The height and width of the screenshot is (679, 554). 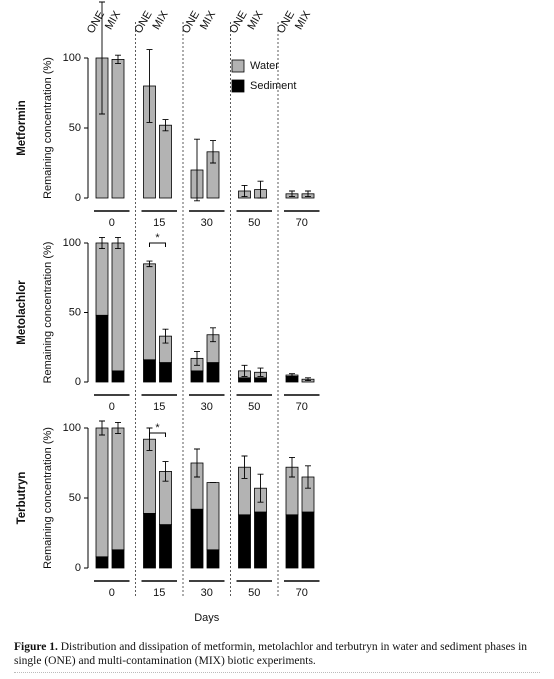 I want to click on group-label: ONE, so click(x=96, y=22).